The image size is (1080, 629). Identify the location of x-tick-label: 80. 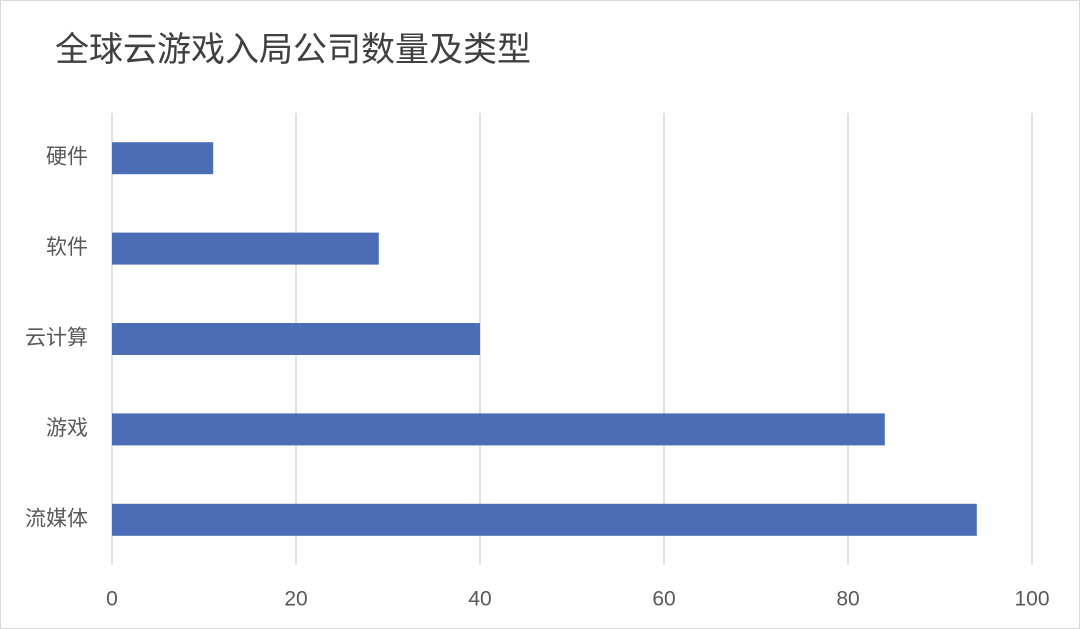
(847, 599).